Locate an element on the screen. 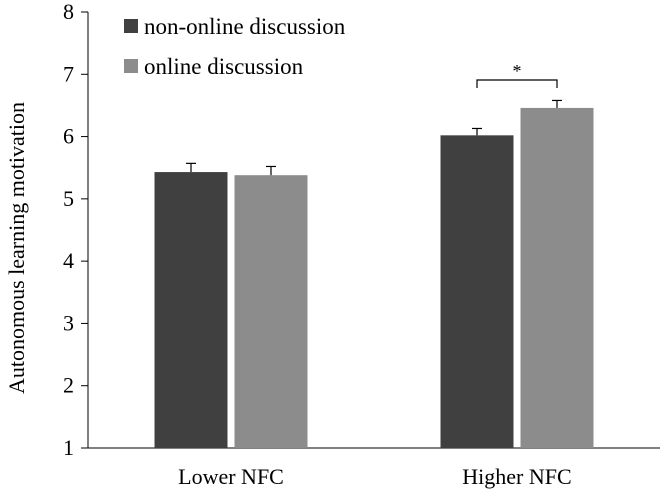  significance-star: * is located at coordinates (517, 71).